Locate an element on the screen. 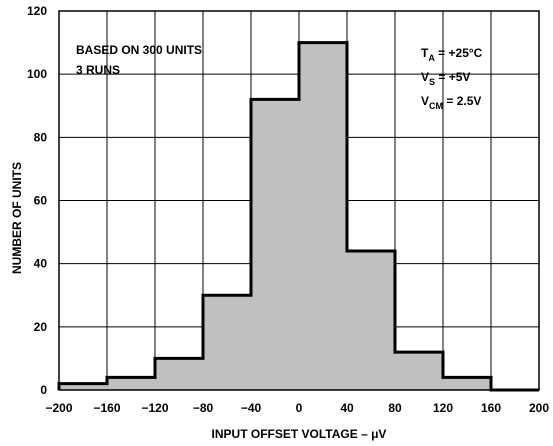 Image resolution: width=553 pixels, height=446 pixels. annotation-vcm: VCM = 2.5V is located at coordinates (451, 102).